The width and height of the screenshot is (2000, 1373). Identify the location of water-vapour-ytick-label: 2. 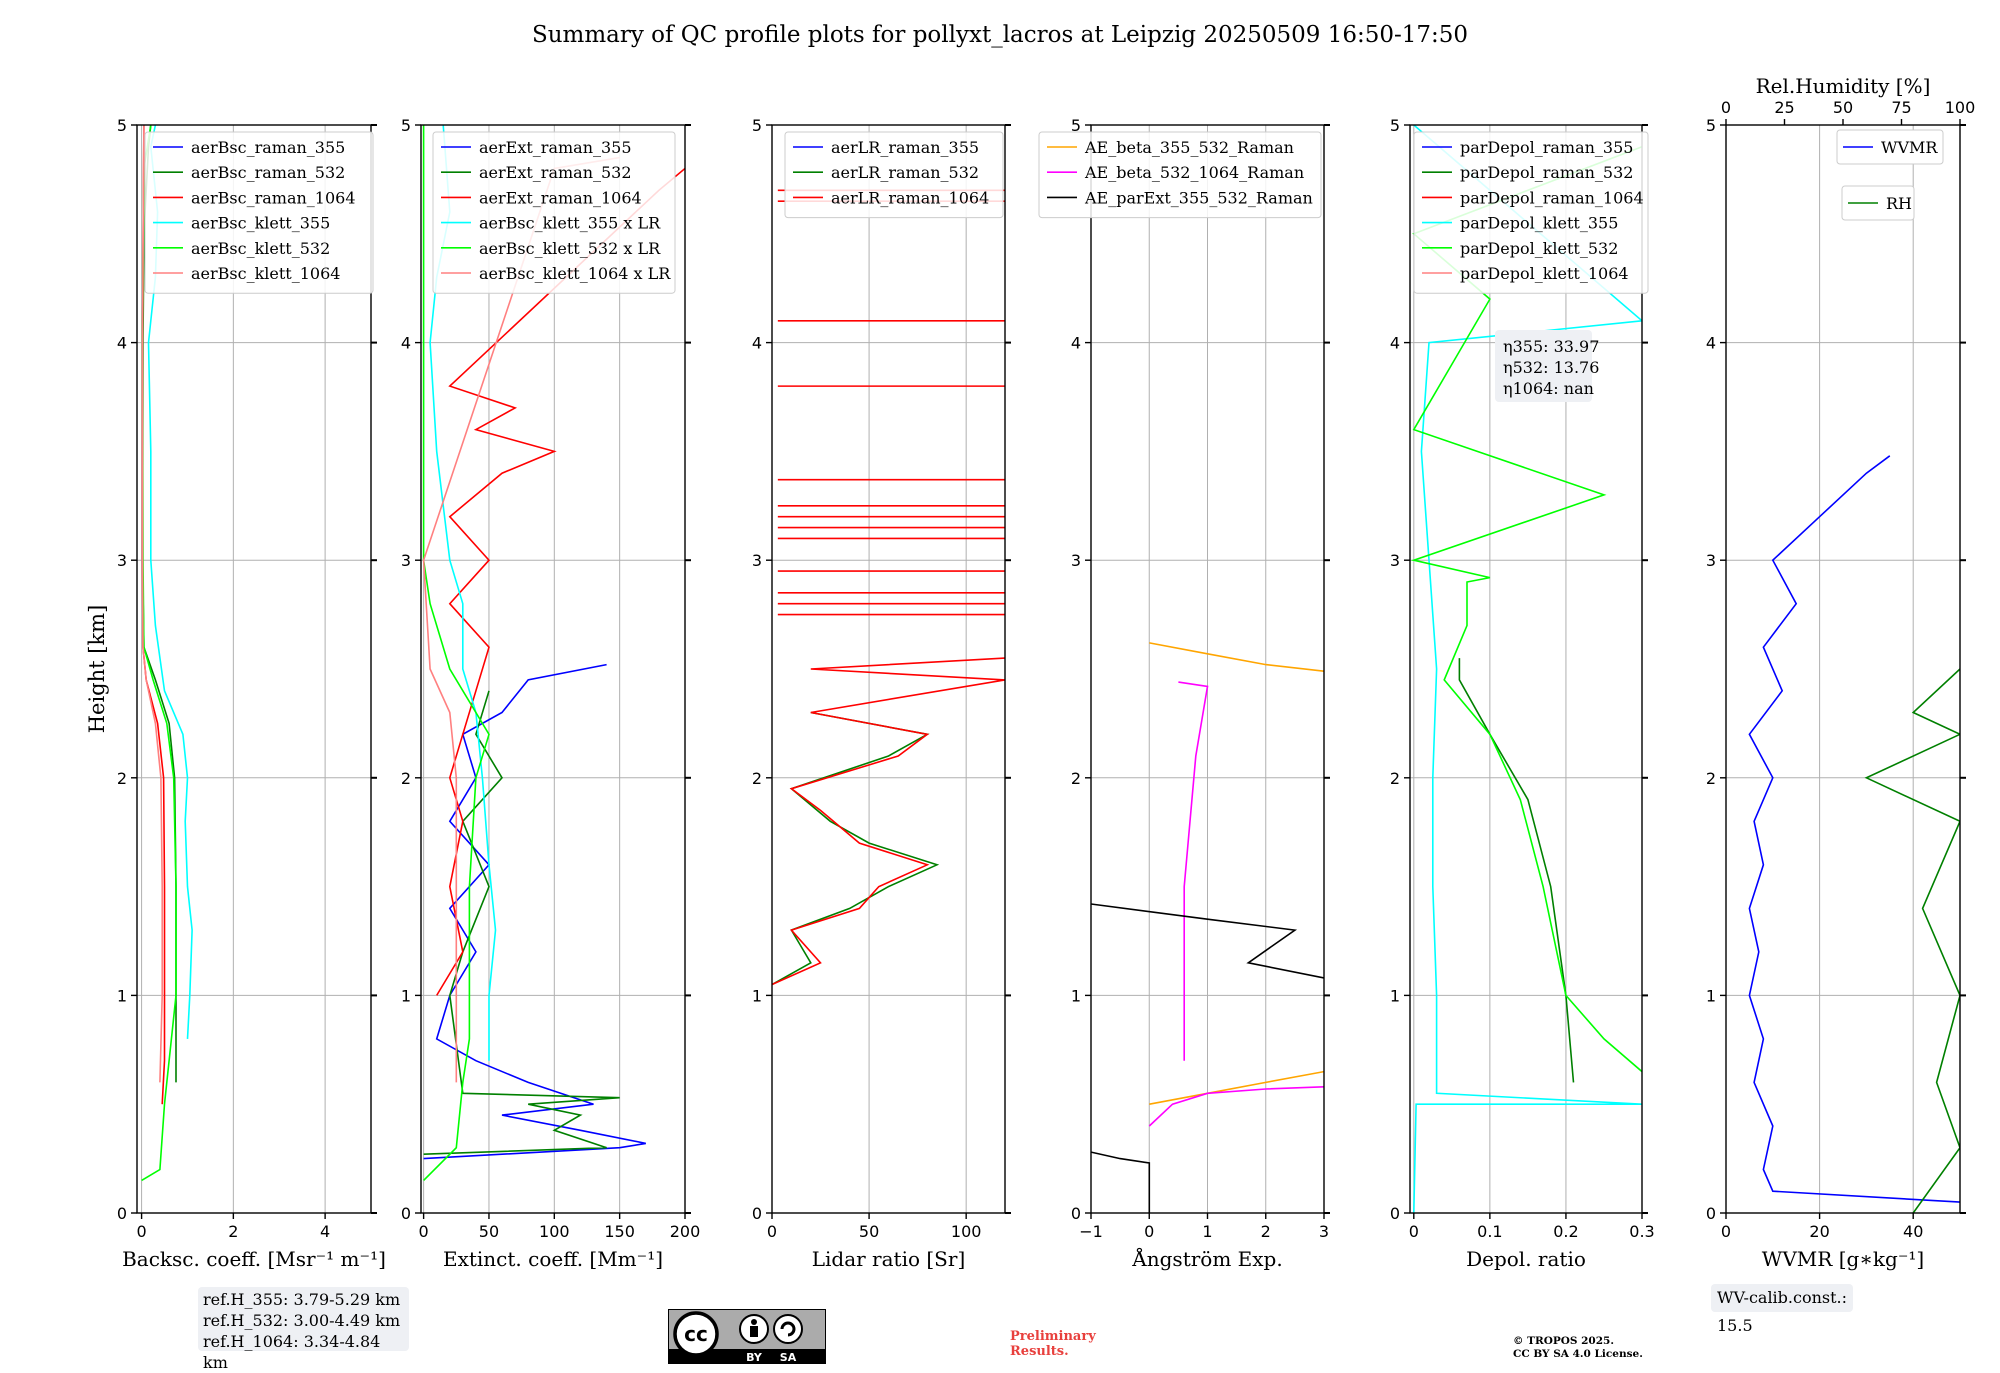
(1711, 778).